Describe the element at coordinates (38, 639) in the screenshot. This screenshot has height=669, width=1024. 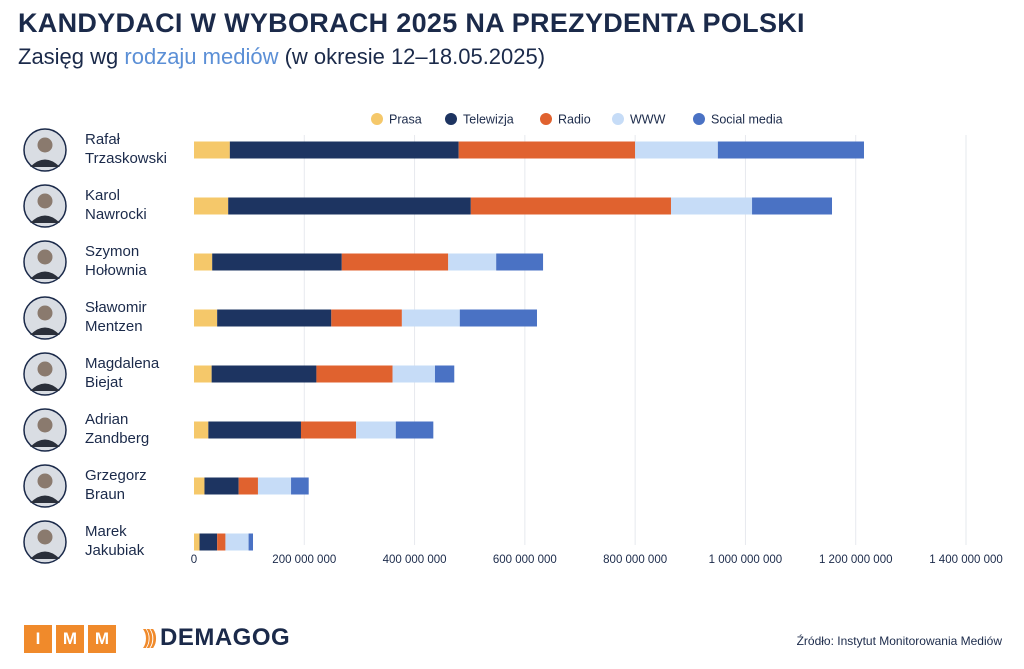
I see `imm-logo-letter-i: I` at that location.